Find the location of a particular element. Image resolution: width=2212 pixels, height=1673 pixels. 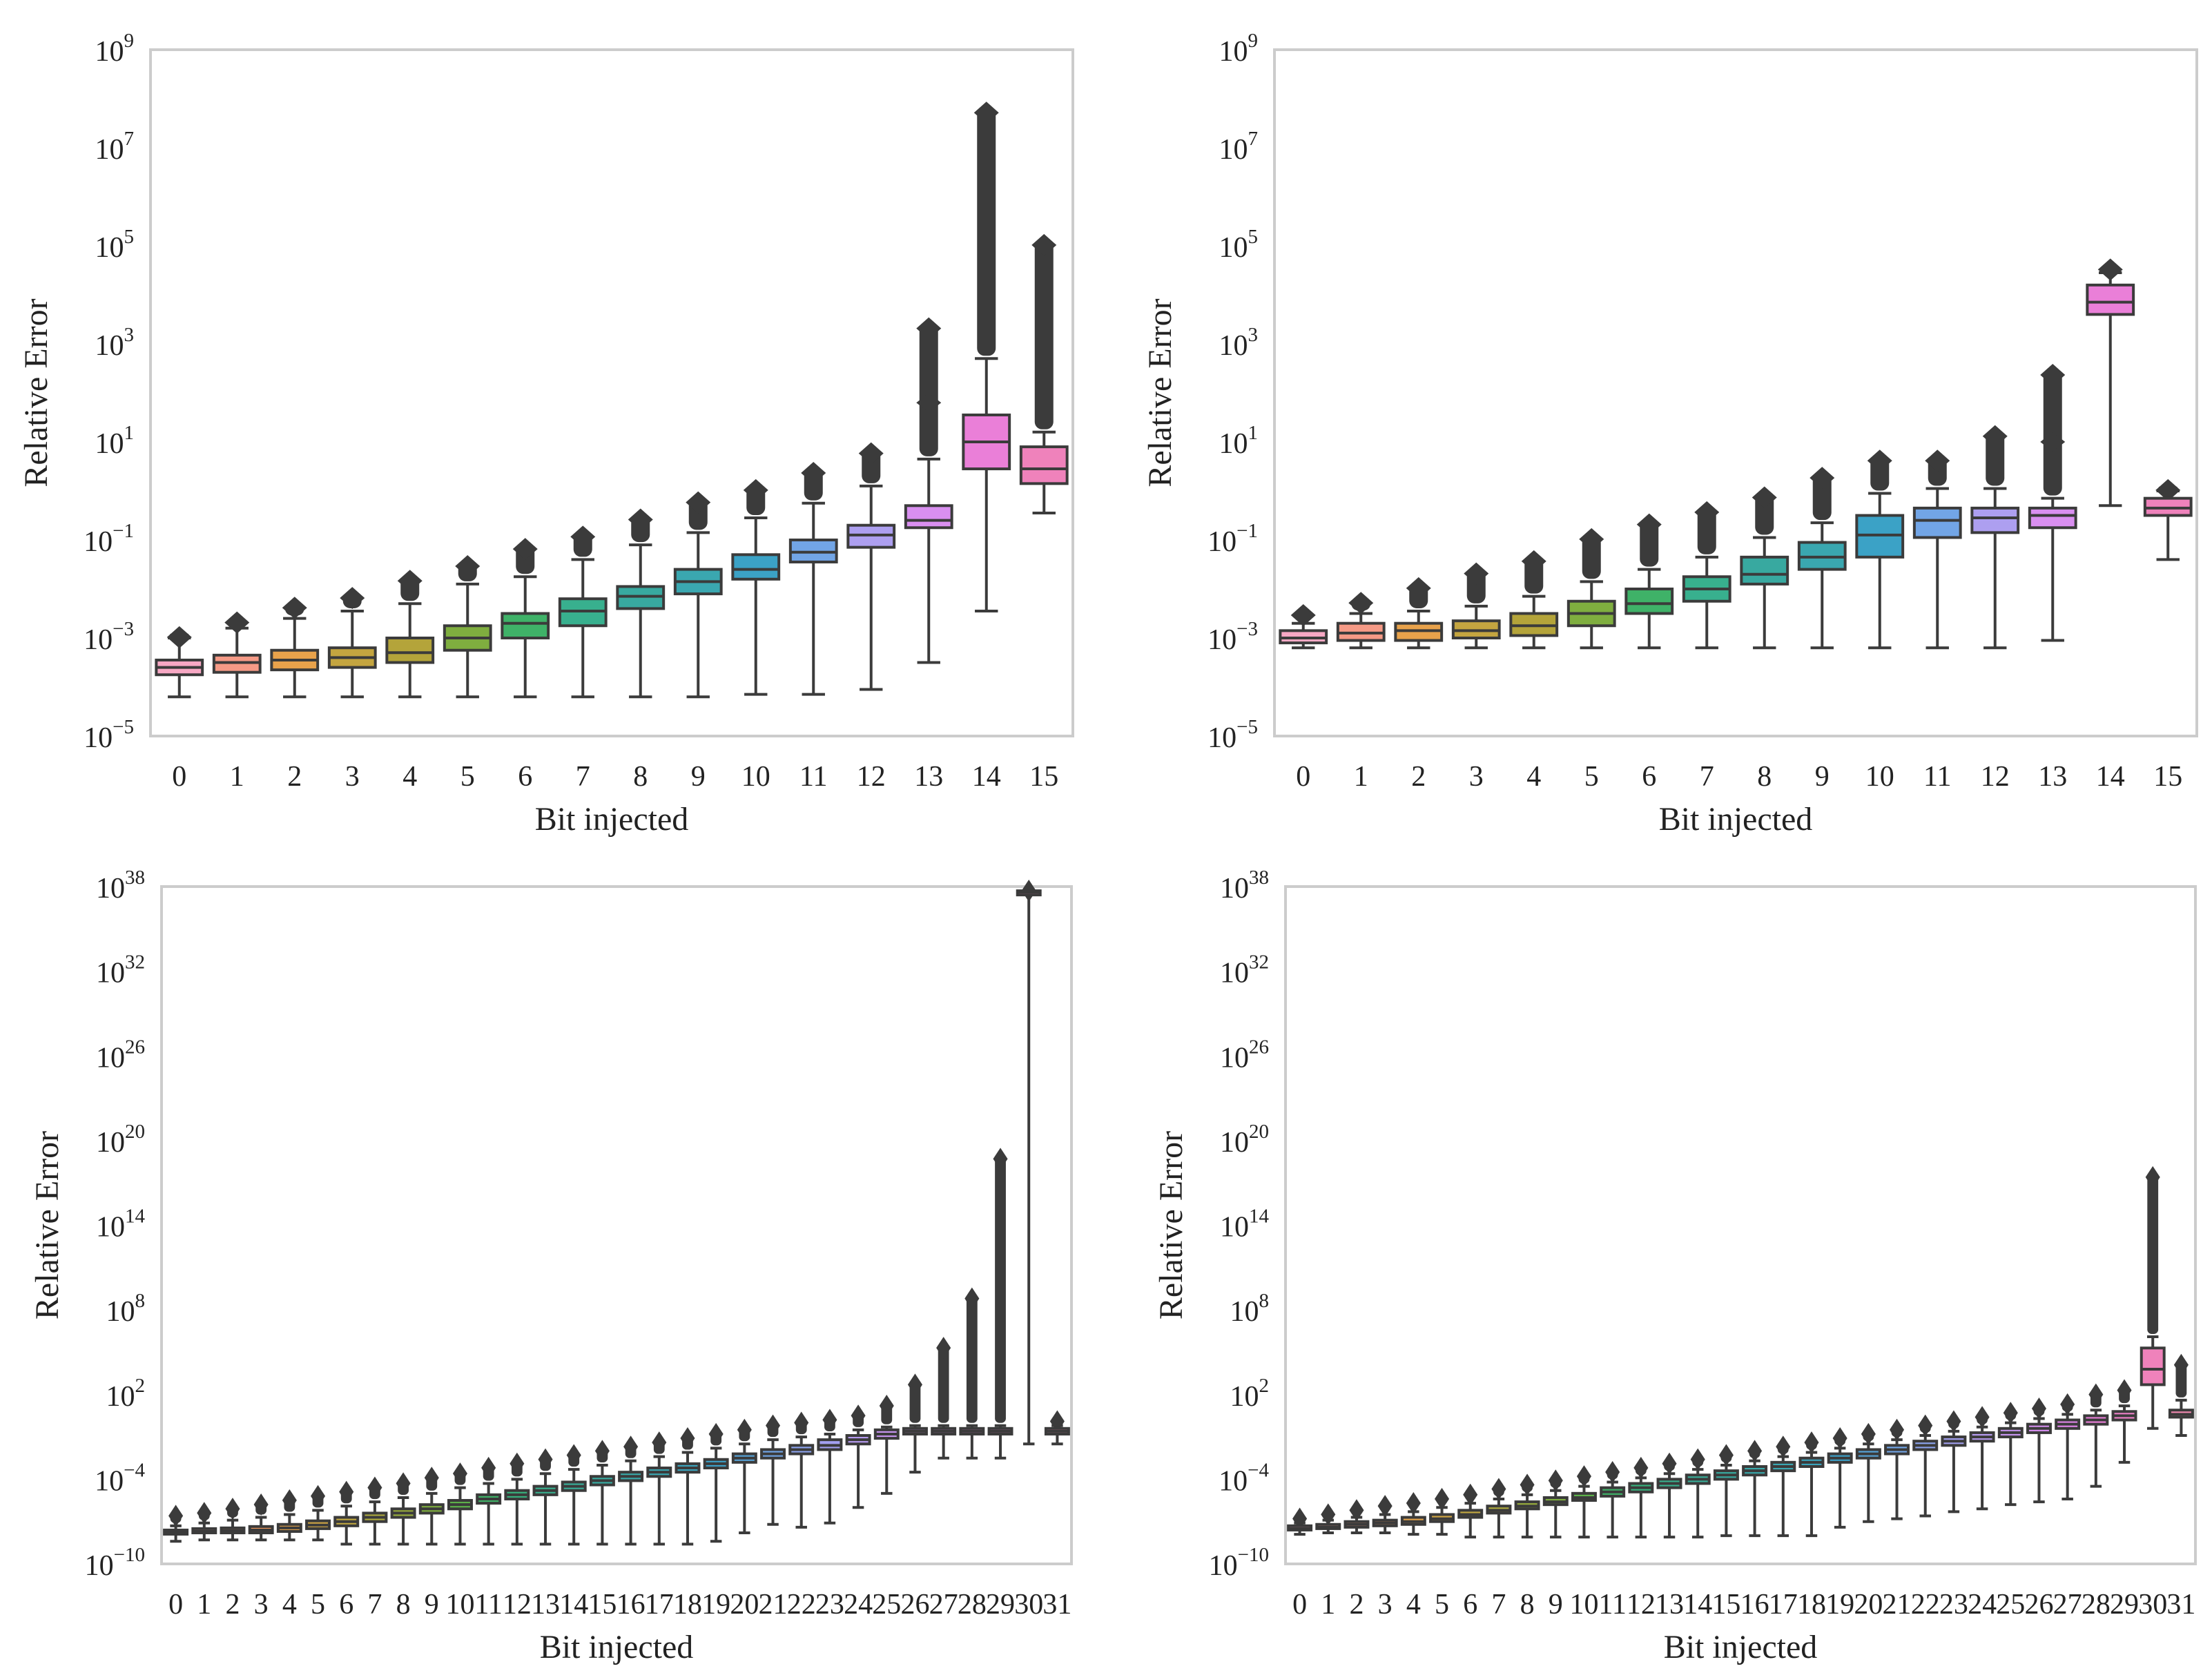

x-tick-label: 31 is located at coordinates (2180, 1605).